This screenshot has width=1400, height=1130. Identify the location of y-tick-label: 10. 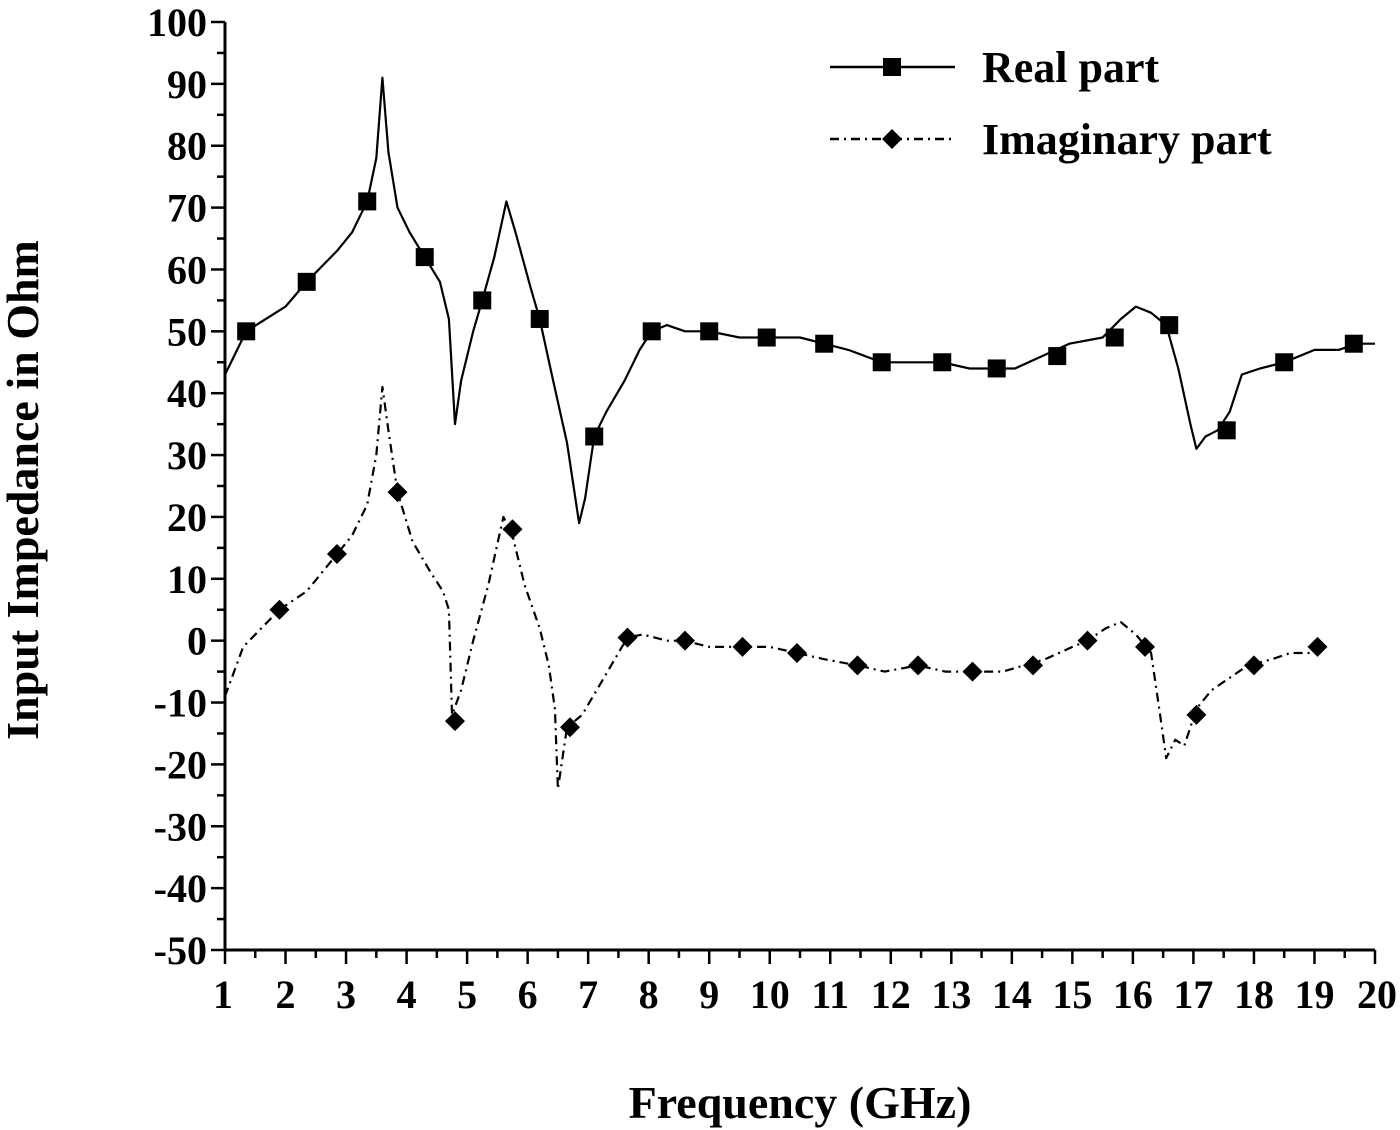
(187, 579).